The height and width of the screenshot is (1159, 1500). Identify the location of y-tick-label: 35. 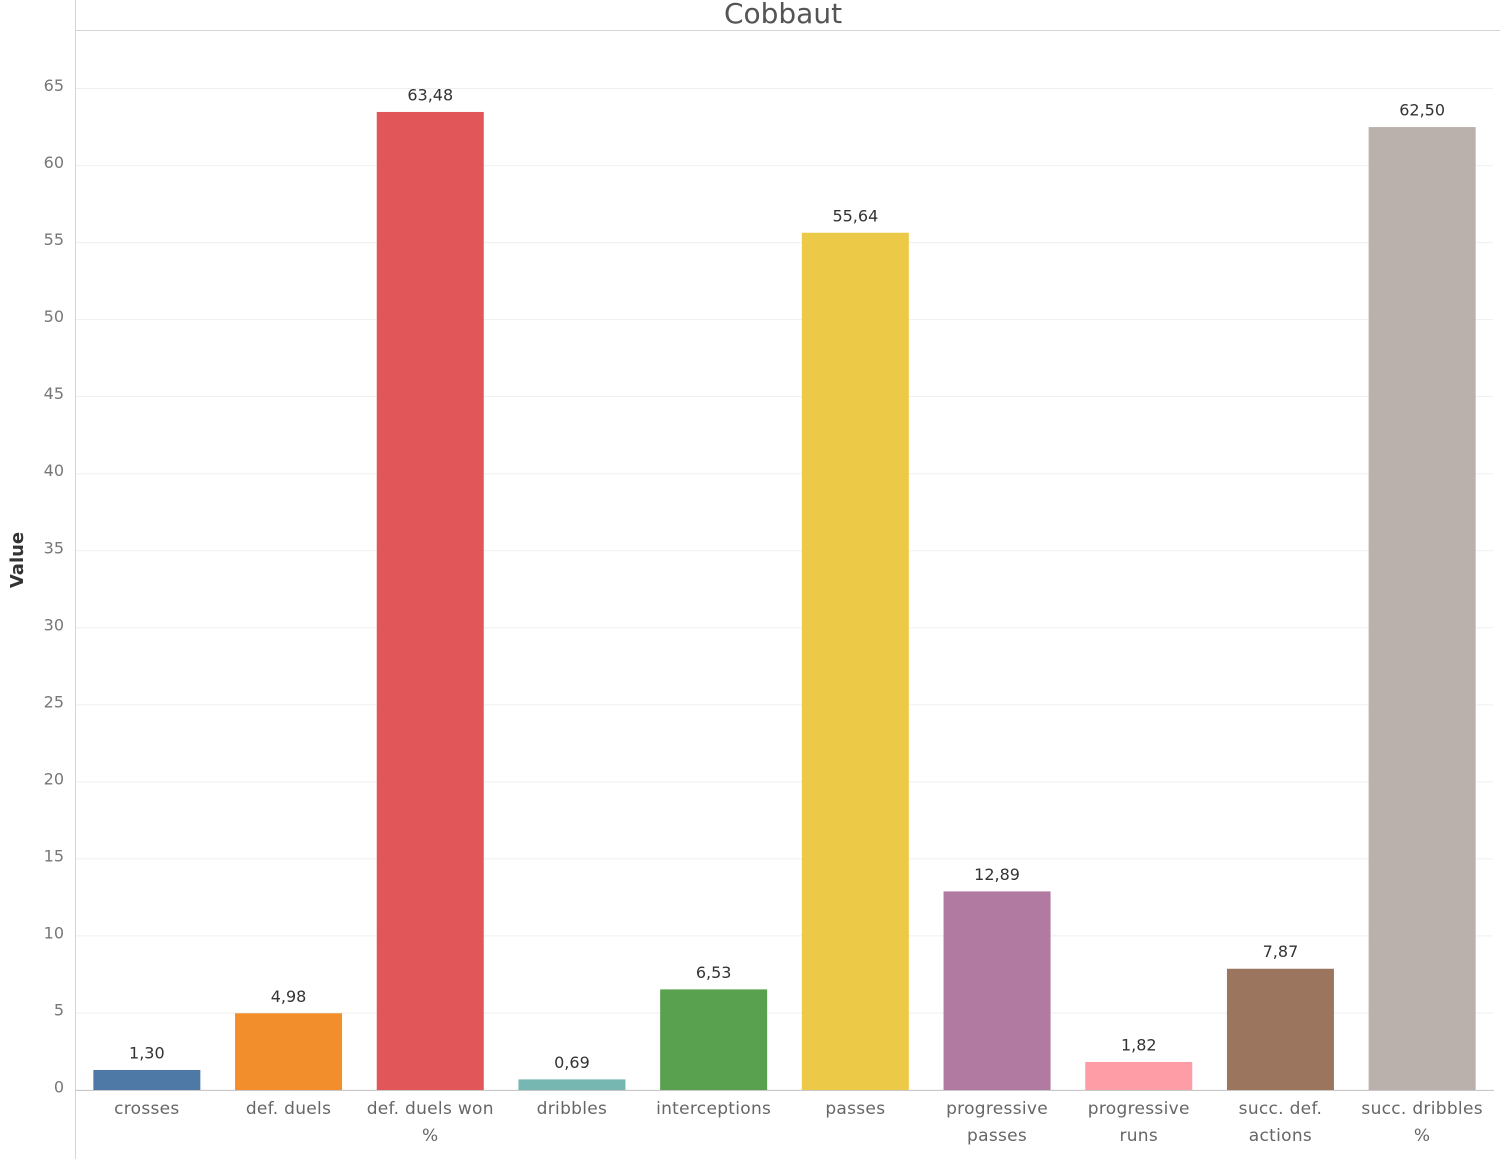
(54, 547).